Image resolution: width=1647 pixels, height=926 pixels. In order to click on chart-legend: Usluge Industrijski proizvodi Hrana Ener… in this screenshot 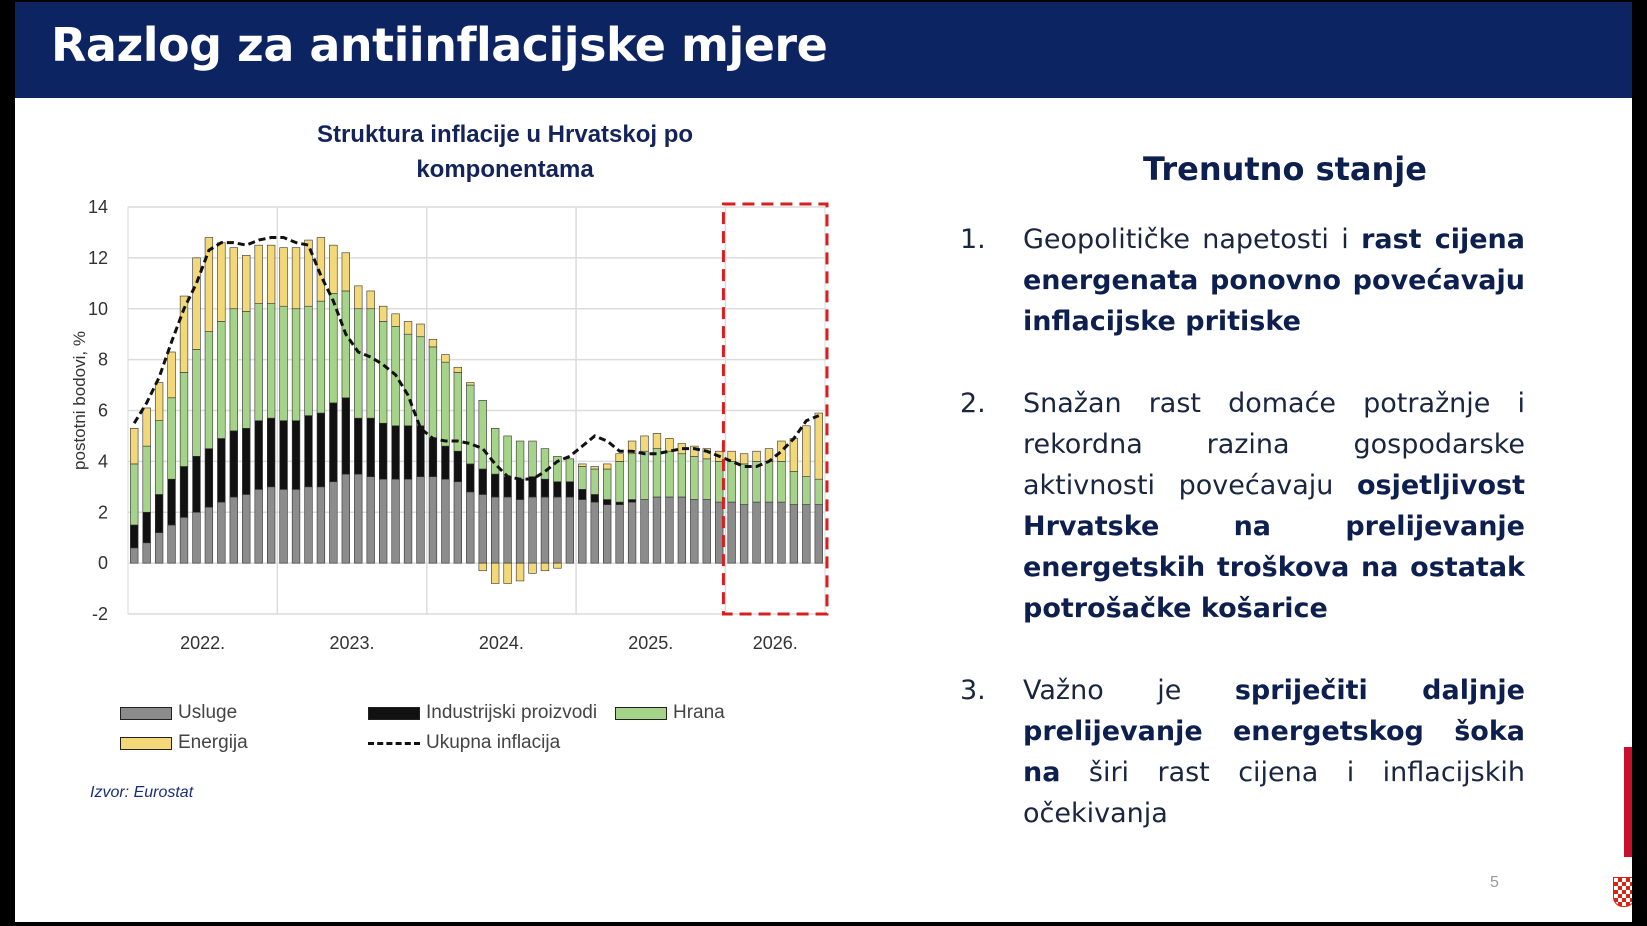, I will do `click(470, 737)`.